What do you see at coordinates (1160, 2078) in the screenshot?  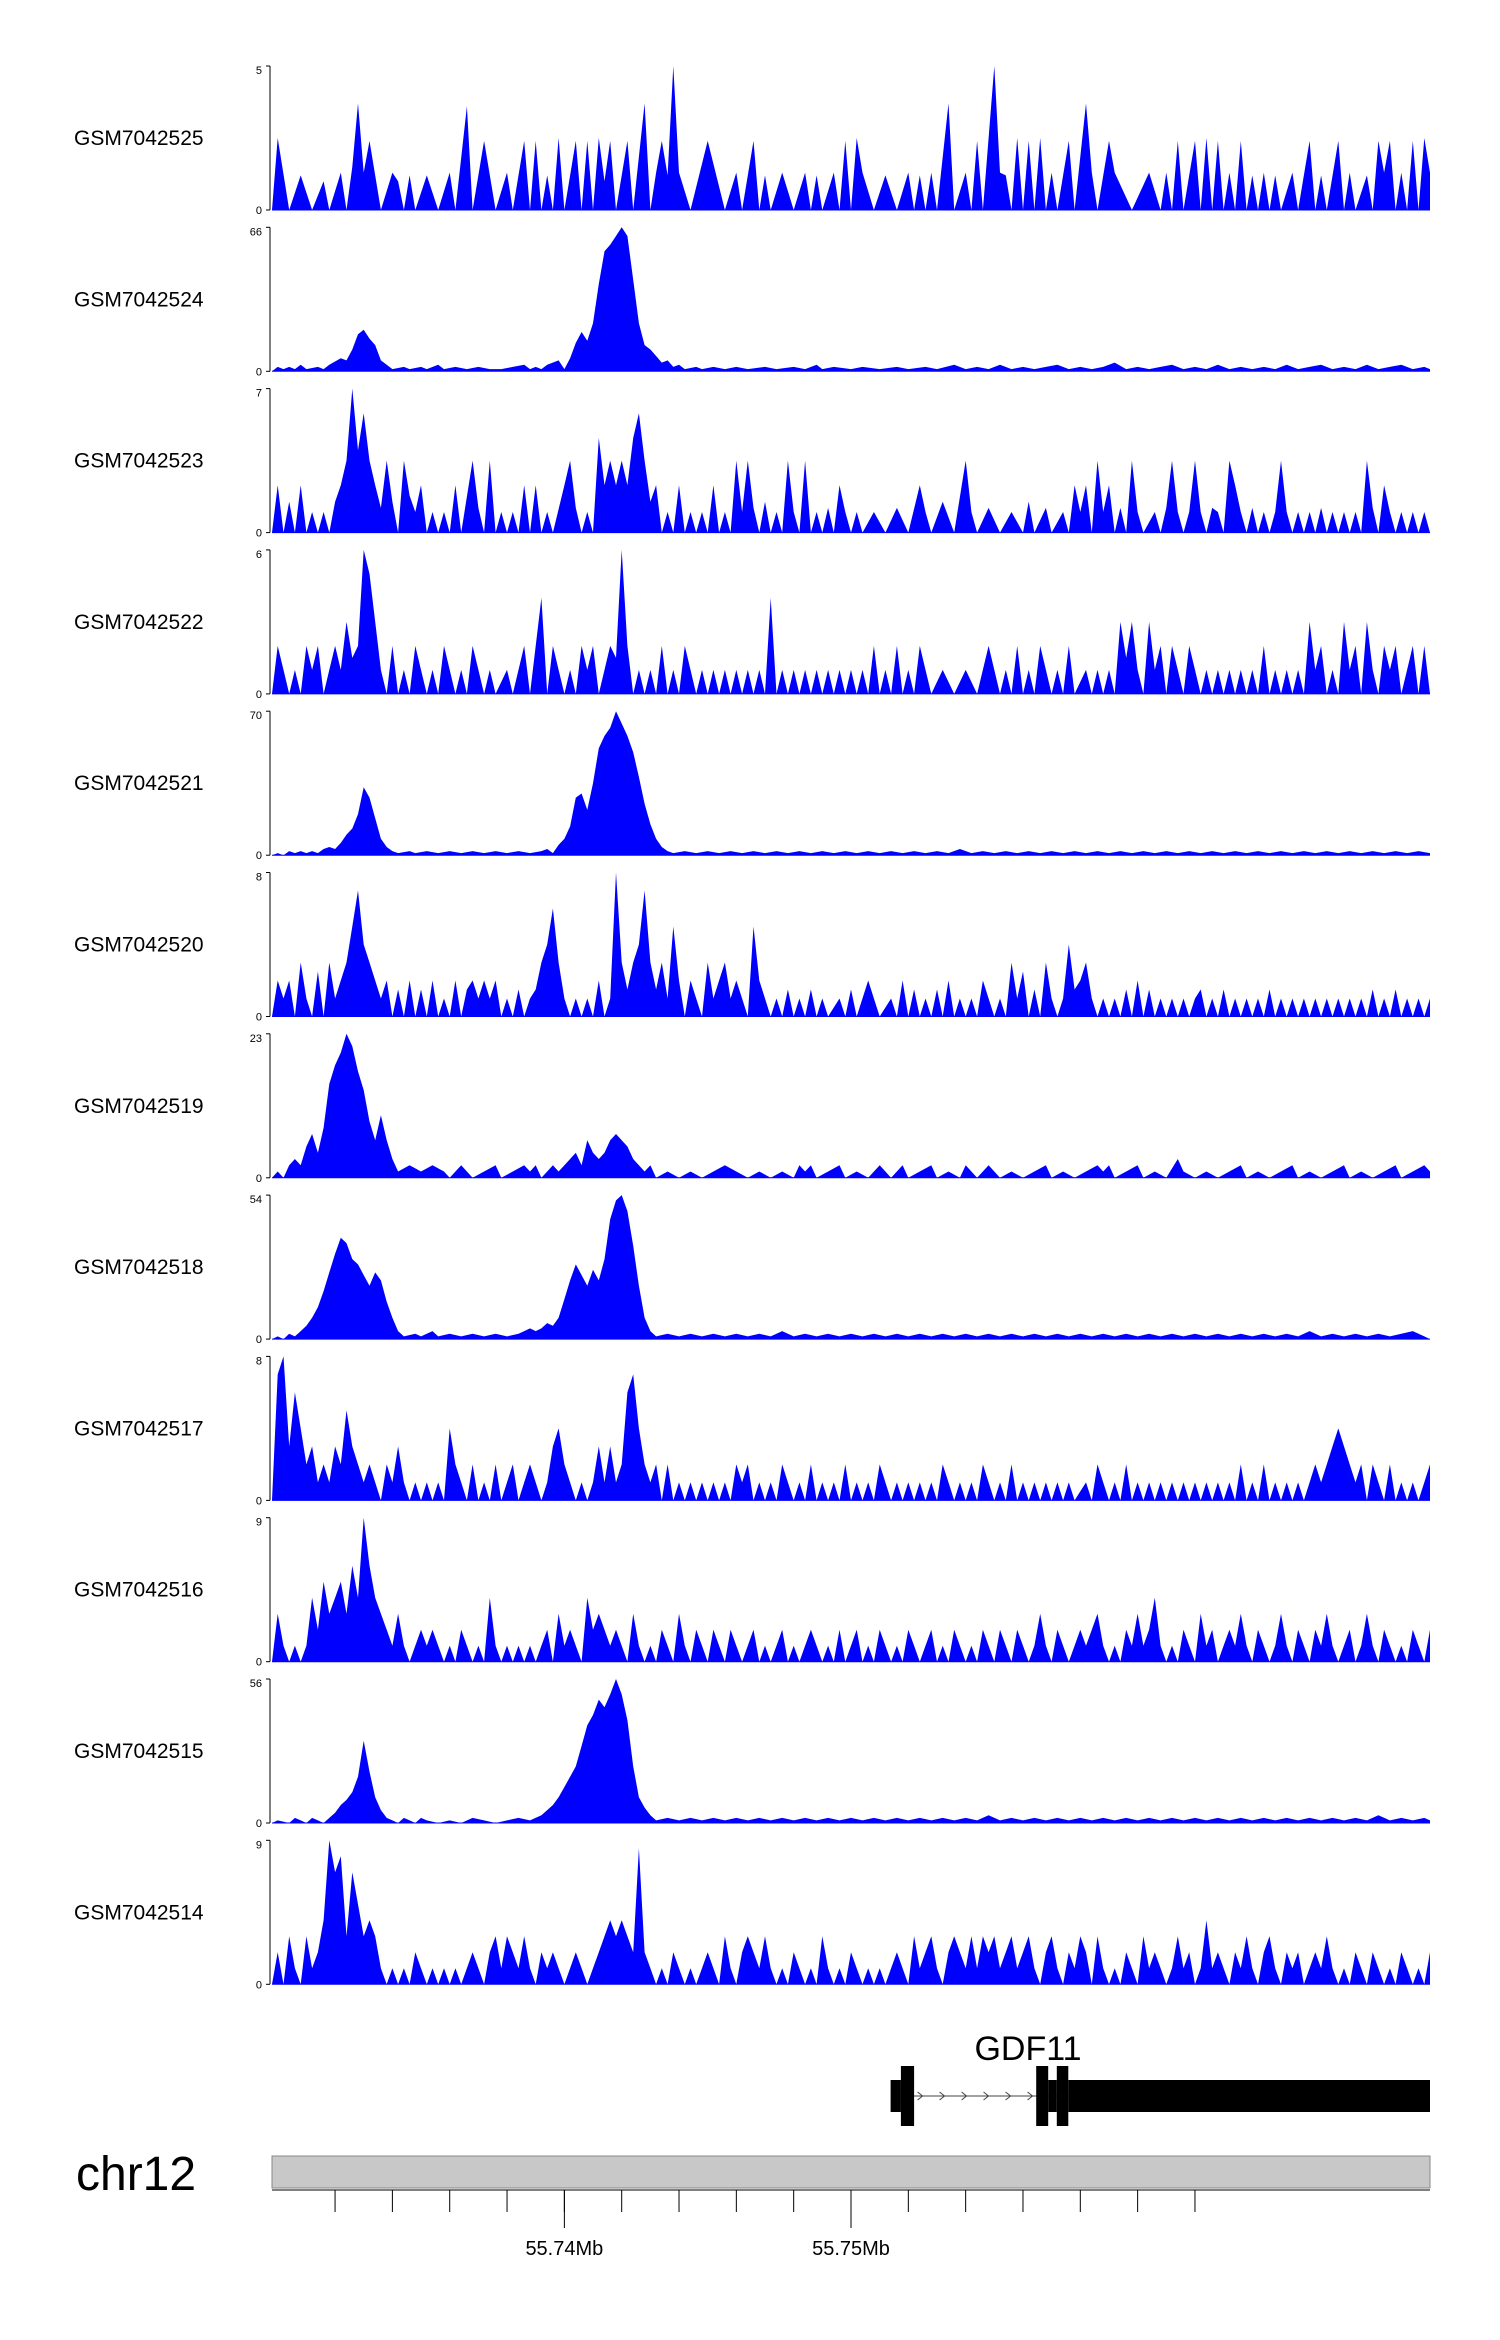 I see `gene-track: GDF11` at bounding box center [1160, 2078].